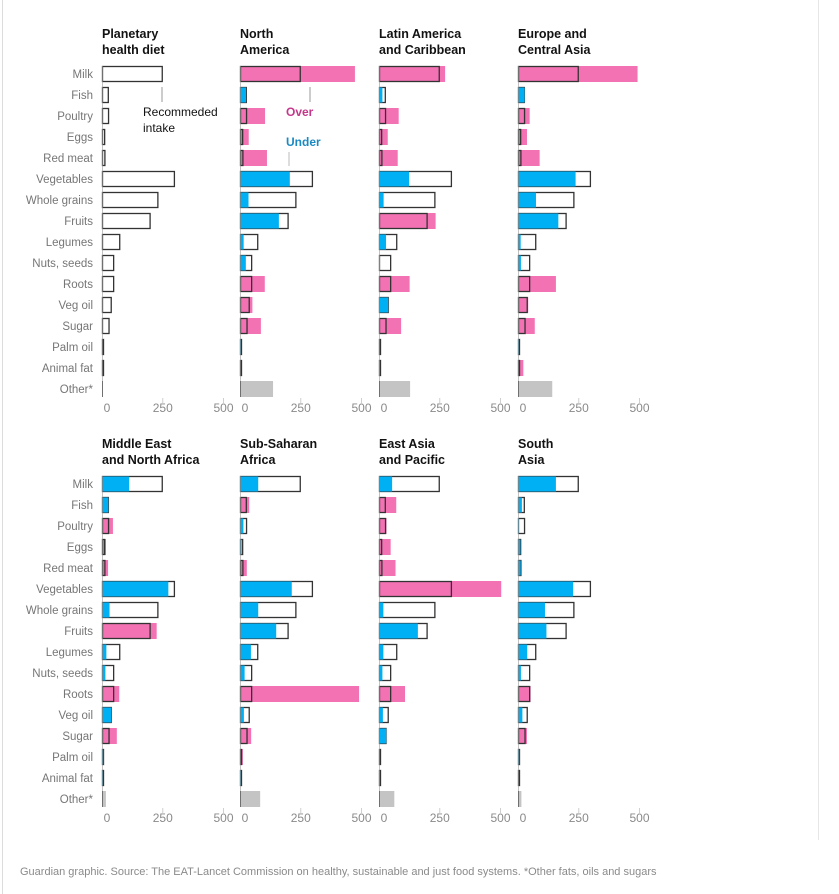 Image resolution: width=839 pixels, height=894 pixels. I want to click on category-label: Animal fat, so click(68, 779).